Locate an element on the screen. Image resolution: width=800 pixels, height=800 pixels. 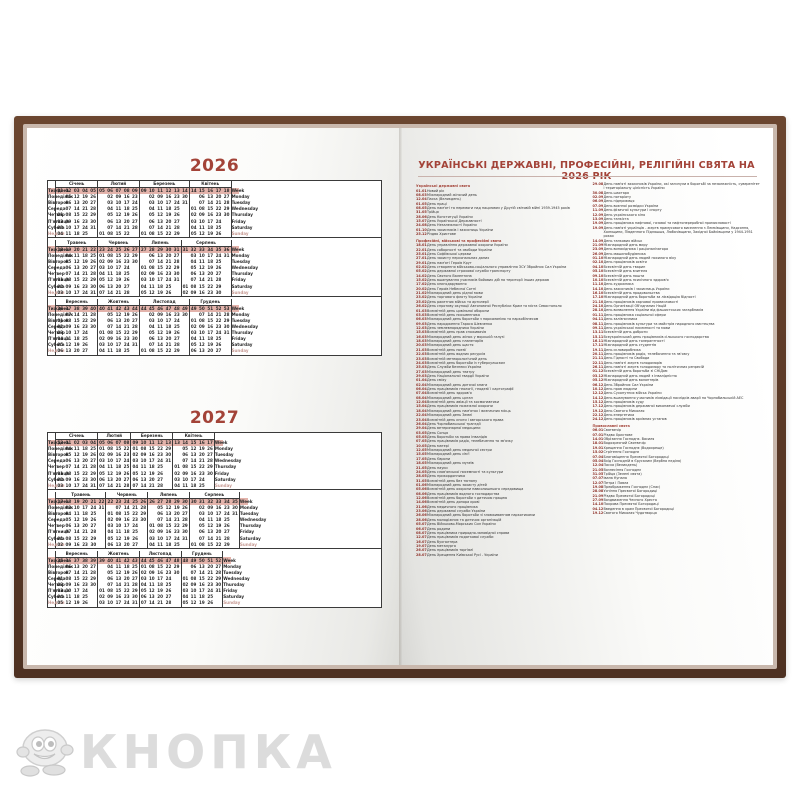
holiday-name: День пам'яті Героїв Крут is located at coordinates (449, 262).